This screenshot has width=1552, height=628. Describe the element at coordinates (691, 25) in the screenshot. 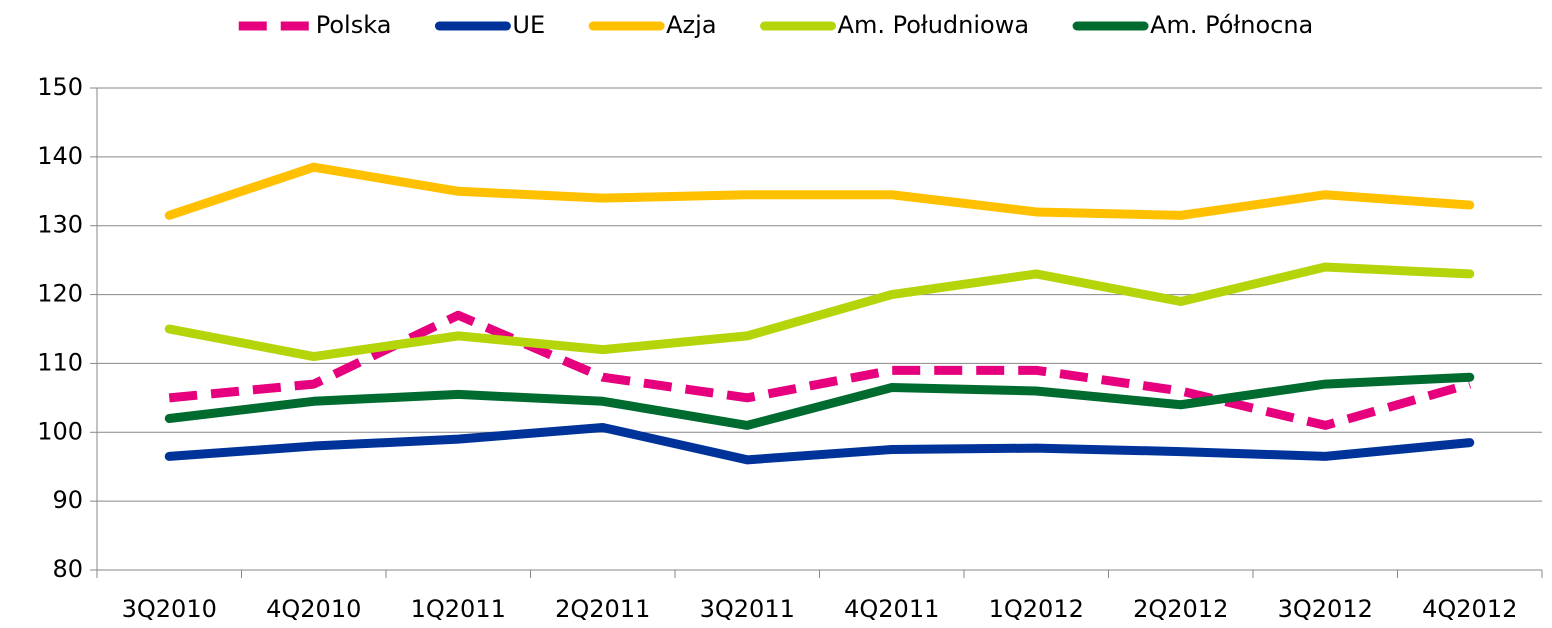

I see `legend-label: Azja` at that location.